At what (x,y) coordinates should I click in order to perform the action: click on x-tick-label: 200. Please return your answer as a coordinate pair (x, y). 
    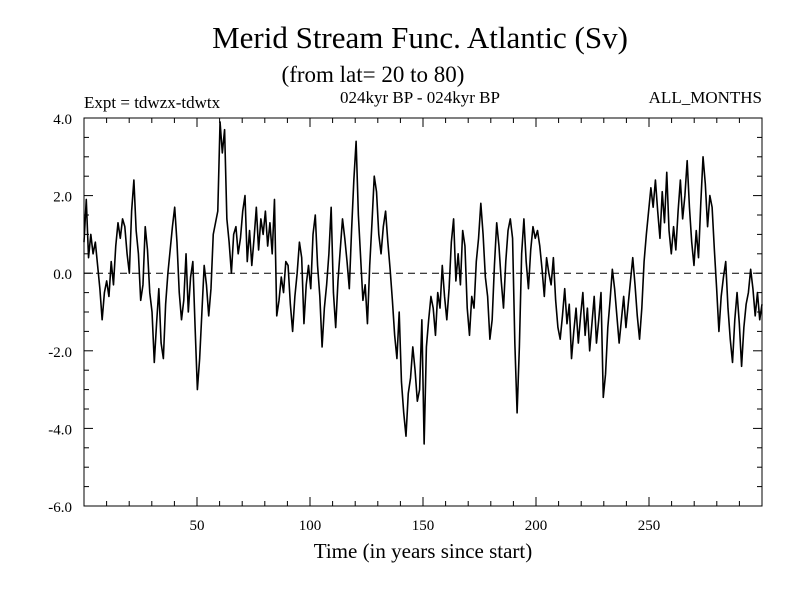
    Looking at the image, I should click on (536, 526).